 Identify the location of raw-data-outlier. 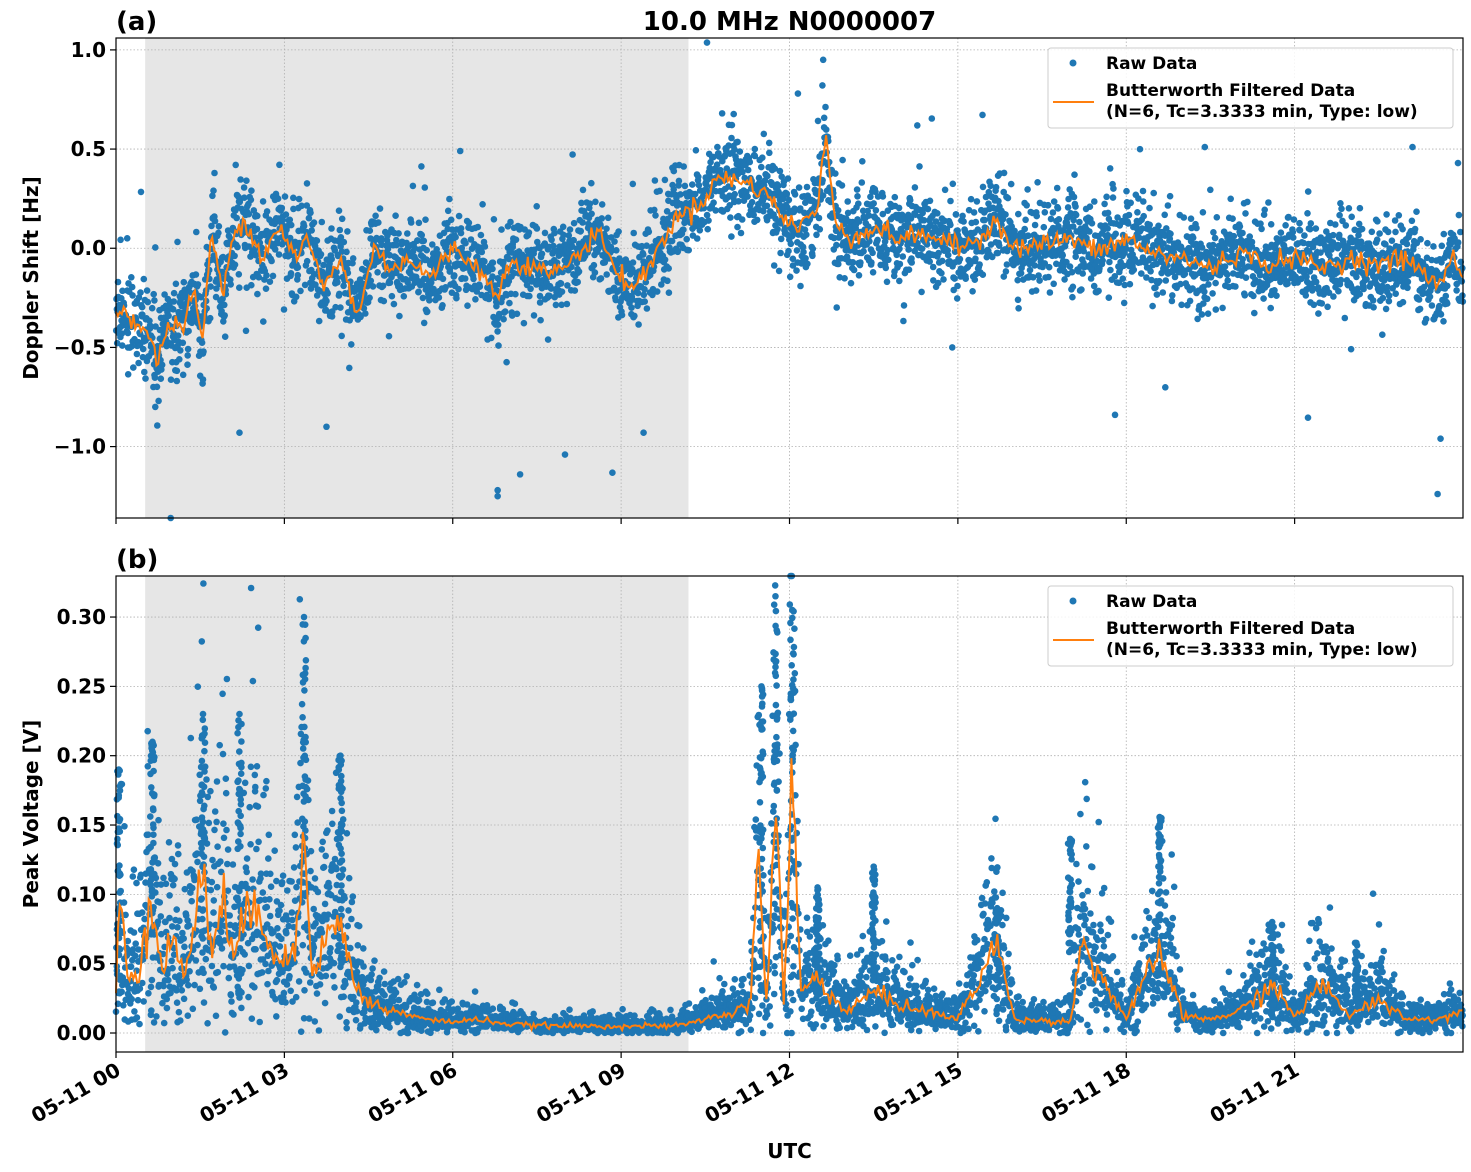
(823, 60).